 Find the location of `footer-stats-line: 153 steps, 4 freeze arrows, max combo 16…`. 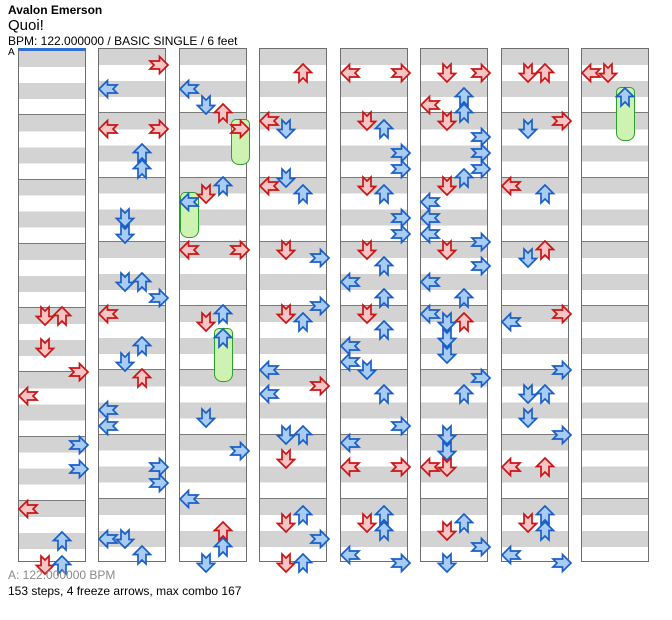

footer-stats-line: 153 steps, 4 freeze arrows, max combo 16… is located at coordinates (125, 591).